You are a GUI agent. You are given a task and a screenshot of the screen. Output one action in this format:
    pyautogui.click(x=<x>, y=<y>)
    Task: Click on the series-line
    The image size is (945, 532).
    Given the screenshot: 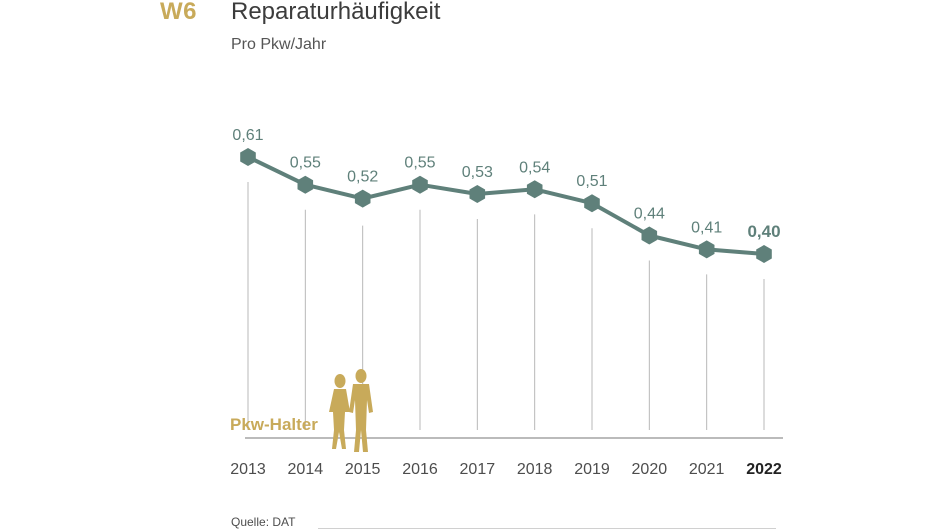 What is the action you would take?
    pyautogui.click(x=506, y=205)
    